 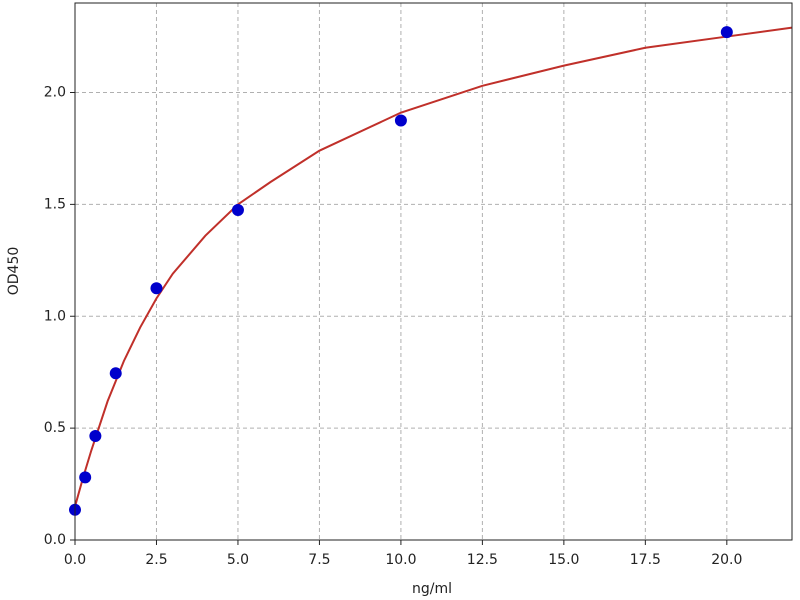 What do you see at coordinates (432, 589) in the screenshot?
I see `x-axis-label: ng/ml` at bounding box center [432, 589].